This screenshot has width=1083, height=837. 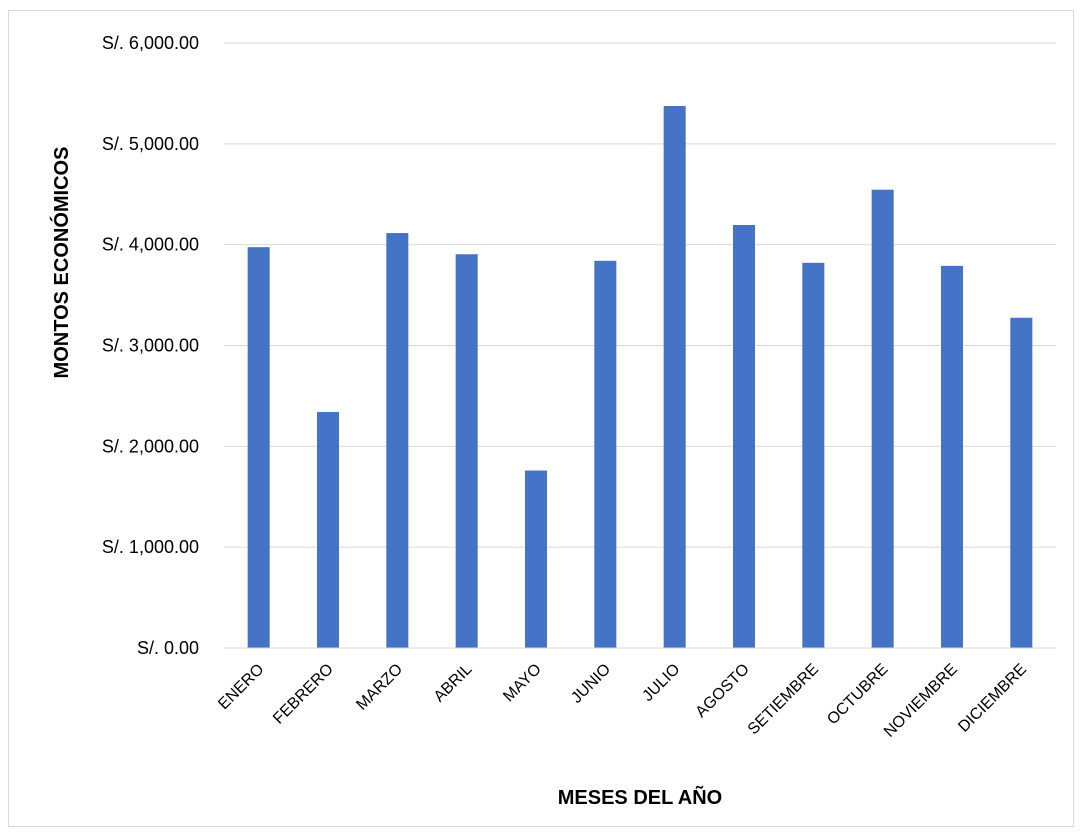 I want to click on y-tick-label: S/. 3,000.00, so click(x=150, y=346).